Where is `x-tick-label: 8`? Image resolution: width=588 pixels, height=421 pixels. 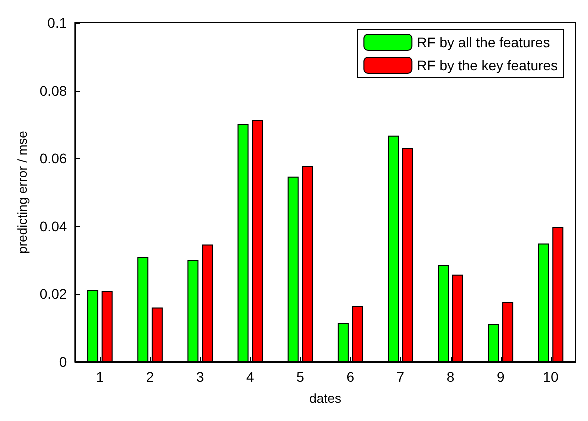 x-tick-label: 8 is located at coordinates (450, 377).